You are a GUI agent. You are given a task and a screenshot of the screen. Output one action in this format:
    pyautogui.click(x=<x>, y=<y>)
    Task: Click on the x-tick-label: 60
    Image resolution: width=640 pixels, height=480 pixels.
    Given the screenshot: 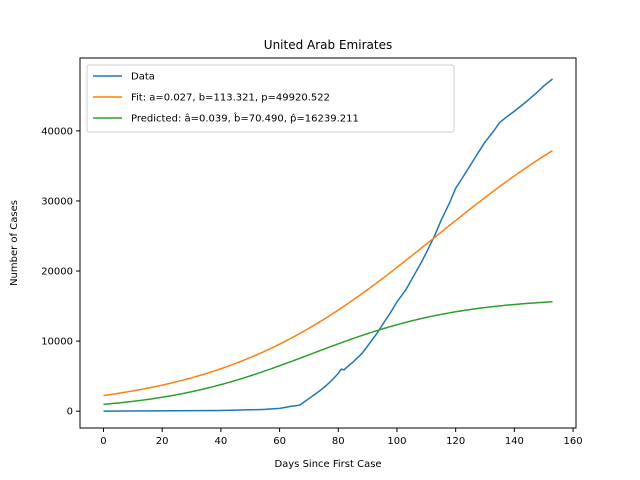 What is the action you would take?
    pyautogui.click(x=279, y=441)
    